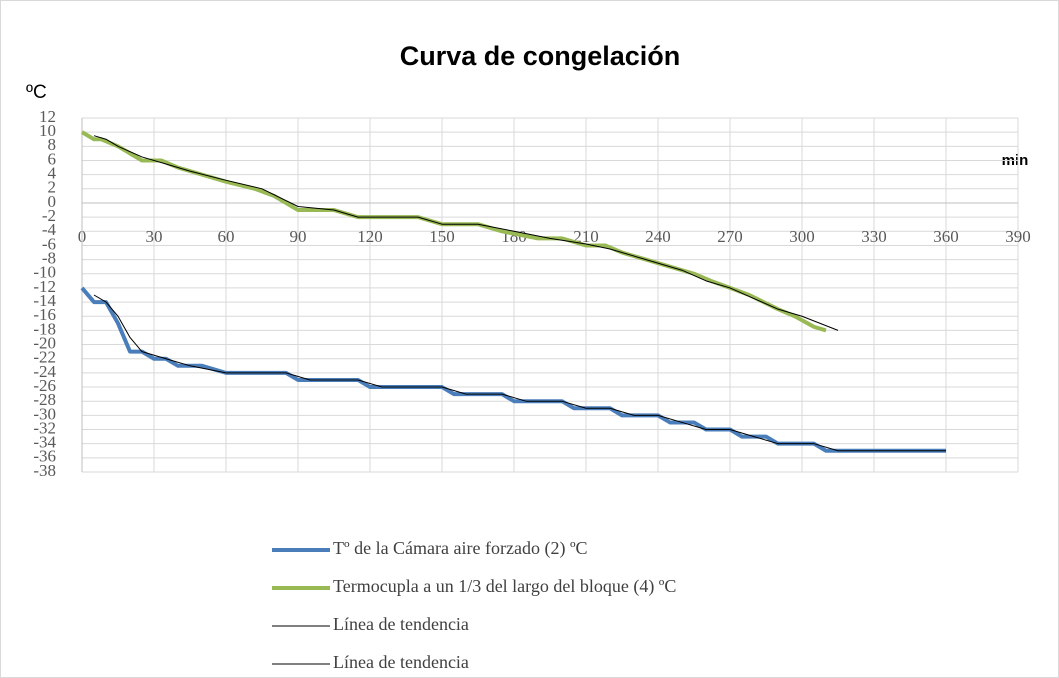  I want to click on y-tick-label: 12, so click(47, 116).